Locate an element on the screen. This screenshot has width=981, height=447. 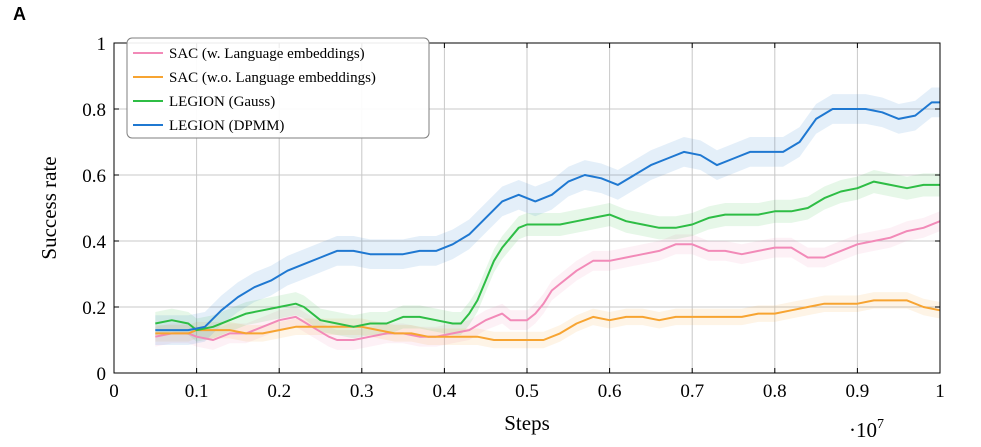
y-tick-label: 0.8 is located at coordinates (94, 110).